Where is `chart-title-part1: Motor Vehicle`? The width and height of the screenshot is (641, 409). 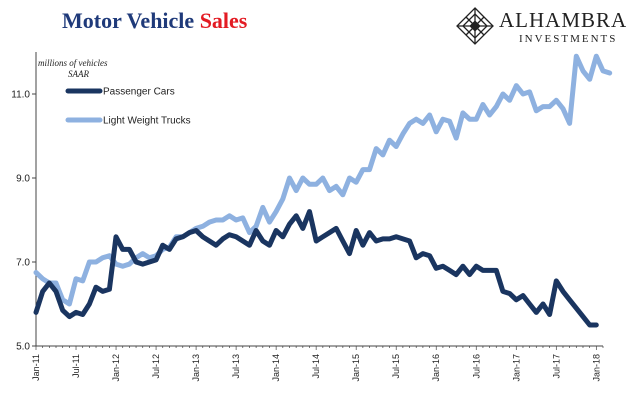
chart-title-part1: Motor Vehicle is located at coordinates (128, 20).